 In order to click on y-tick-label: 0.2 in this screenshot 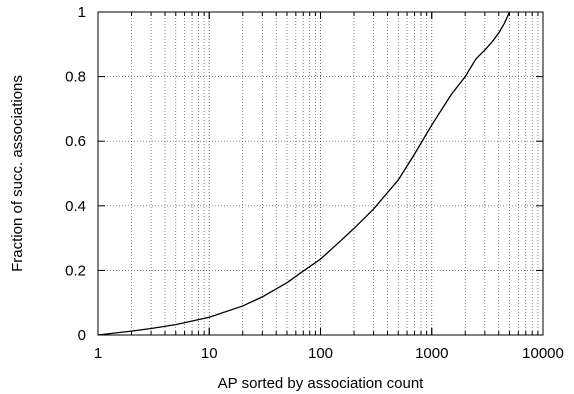, I will do `click(75, 270)`.